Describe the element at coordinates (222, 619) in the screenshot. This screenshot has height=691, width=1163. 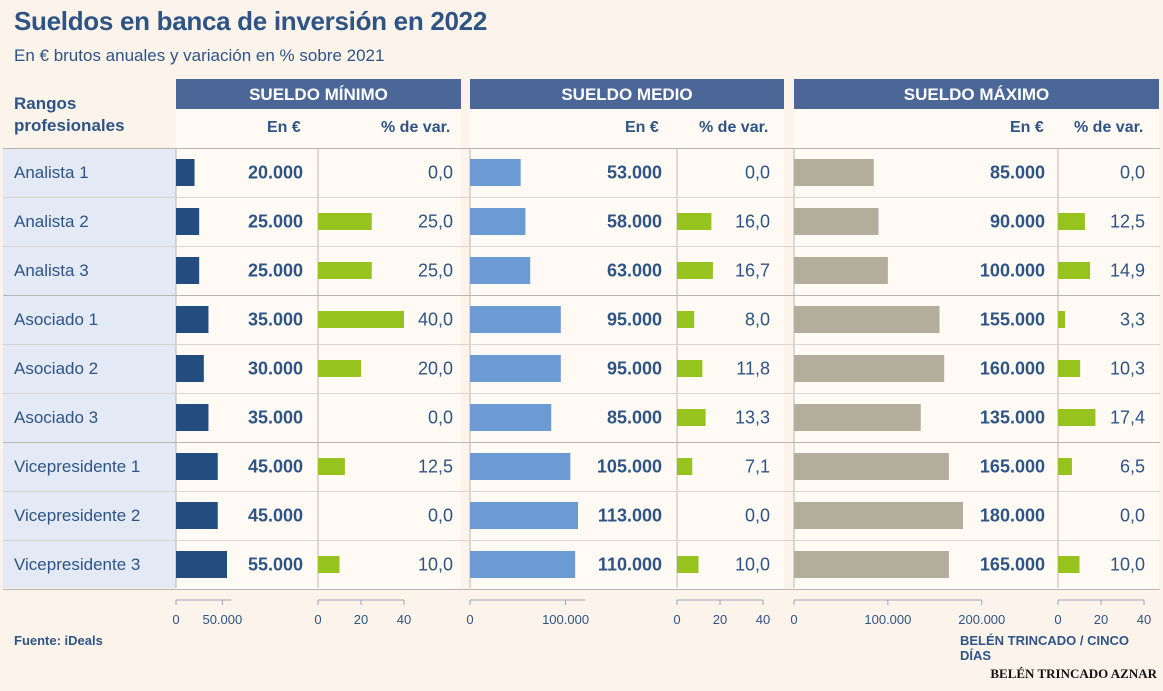
I see `salary-tick-label-min: 50.000` at that location.